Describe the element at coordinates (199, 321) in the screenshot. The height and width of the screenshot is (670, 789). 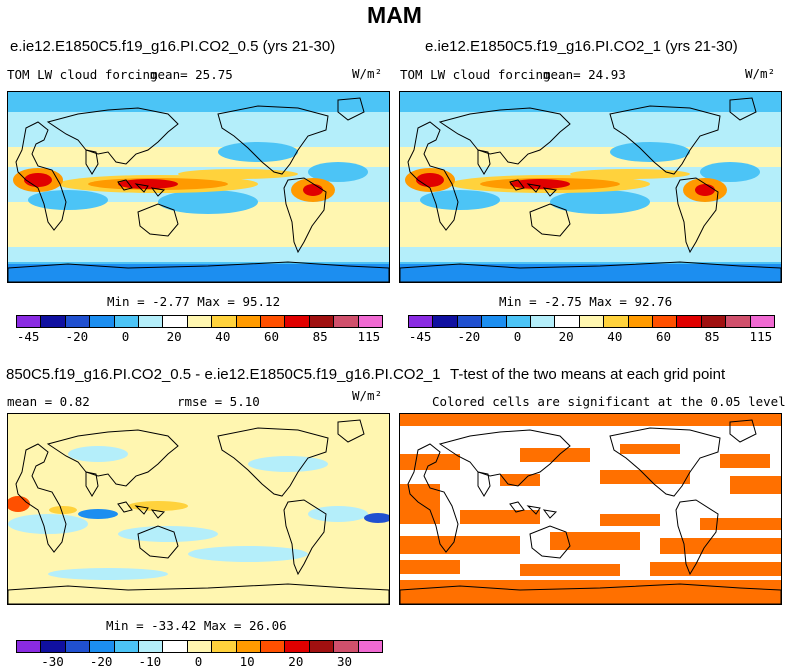
I see `colorbar-top-left` at that location.